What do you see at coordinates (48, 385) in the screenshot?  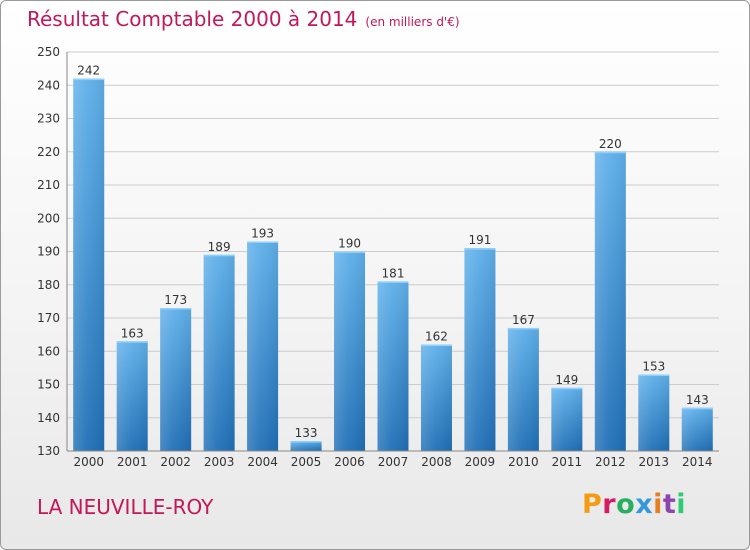 I see `y-tick-label: 150` at bounding box center [48, 385].